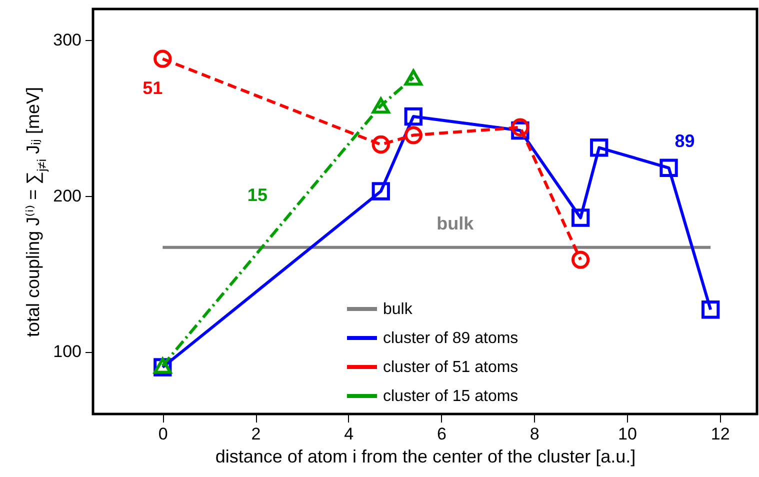  Describe the element at coordinates (398, 309) in the screenshot. I see `legend-label: bulk` at that location.